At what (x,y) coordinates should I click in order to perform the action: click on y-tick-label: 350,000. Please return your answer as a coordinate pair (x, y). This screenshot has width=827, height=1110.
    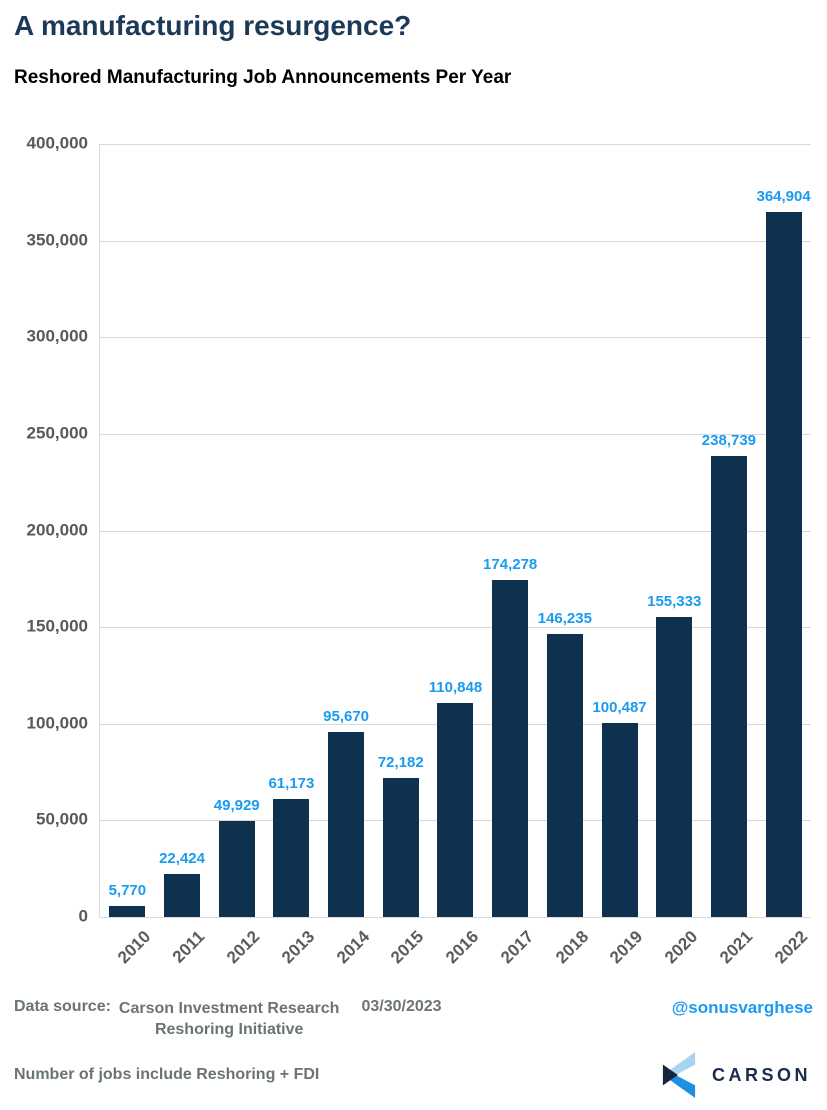
    Looking at the image, I should click on (57, 240).